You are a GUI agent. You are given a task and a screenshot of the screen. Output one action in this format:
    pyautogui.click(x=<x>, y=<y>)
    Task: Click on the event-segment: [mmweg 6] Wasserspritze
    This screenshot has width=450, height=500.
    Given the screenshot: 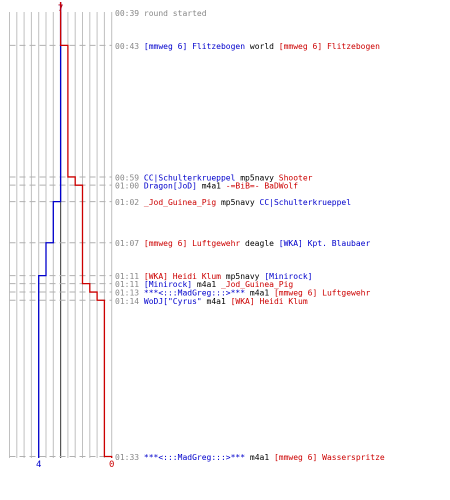 What is the action you would take?
    pyautogui.click(x=329, y=457)
    